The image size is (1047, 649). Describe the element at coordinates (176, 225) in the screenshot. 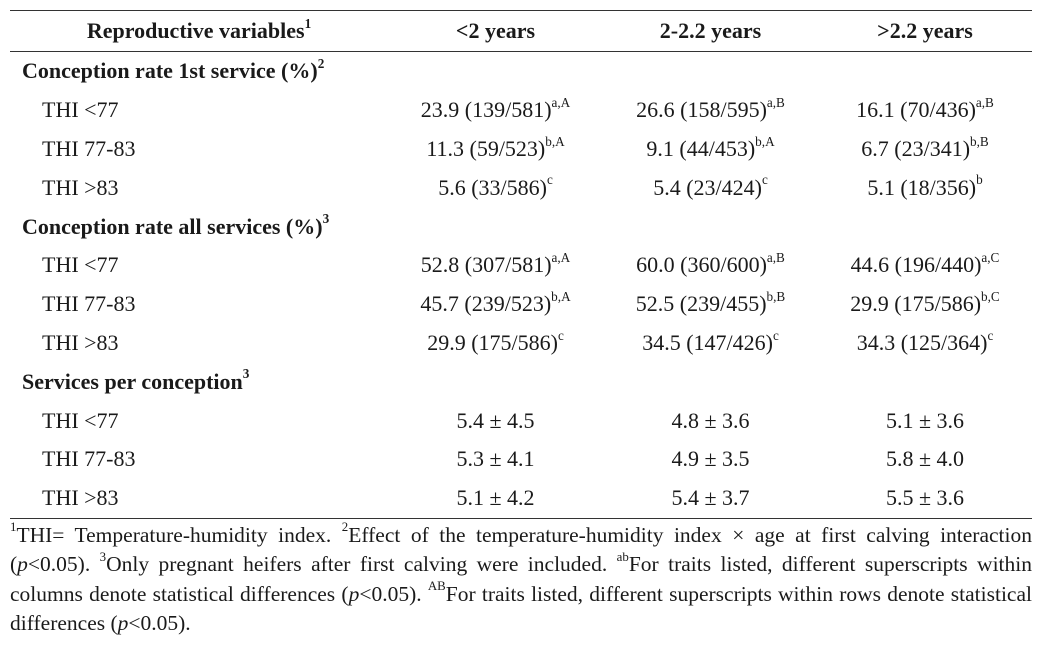

I see `group-title: Conception rate all services (%)3` at that location.